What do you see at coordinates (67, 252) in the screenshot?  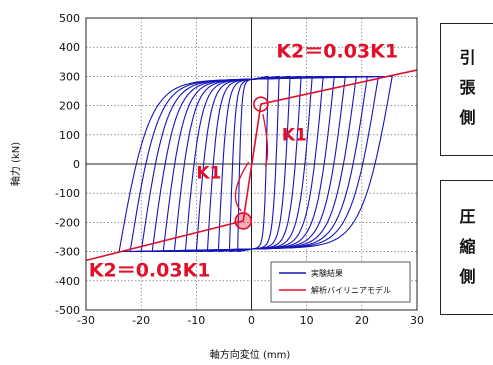 I see `y-tick-label: -300` at bounding box center [67, 252].